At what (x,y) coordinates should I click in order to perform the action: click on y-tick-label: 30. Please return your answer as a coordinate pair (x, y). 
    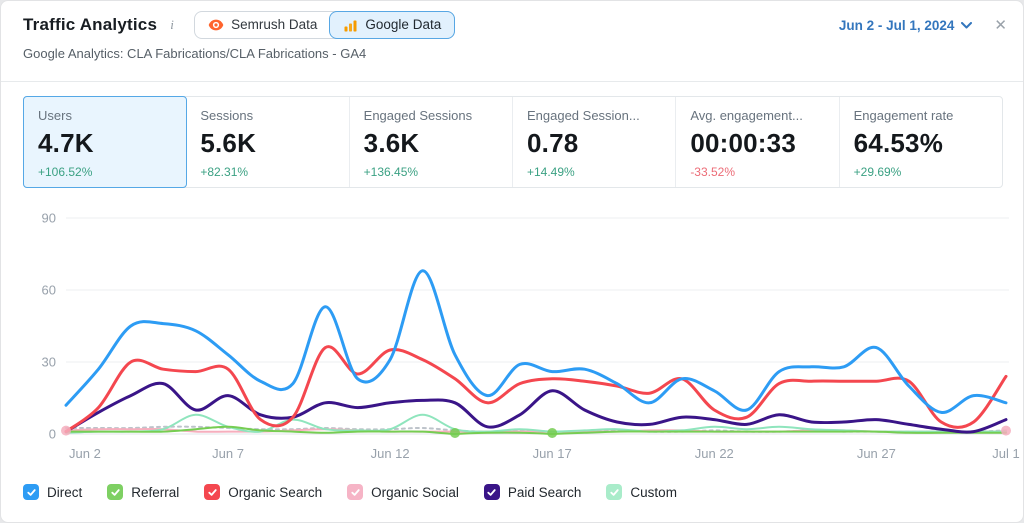
    Looking at the image, I should click on (49, 362).